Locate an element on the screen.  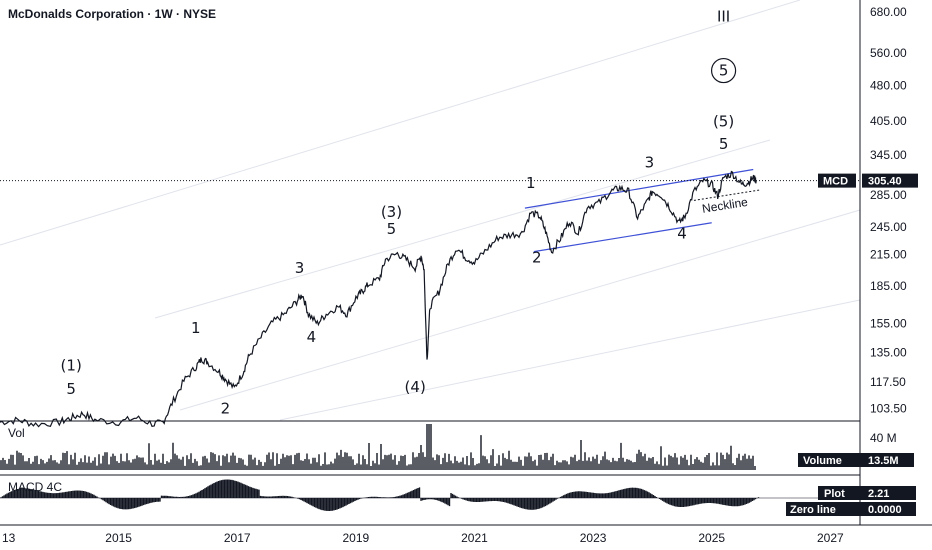
macd-histogram is located at coordinates (380, 495).